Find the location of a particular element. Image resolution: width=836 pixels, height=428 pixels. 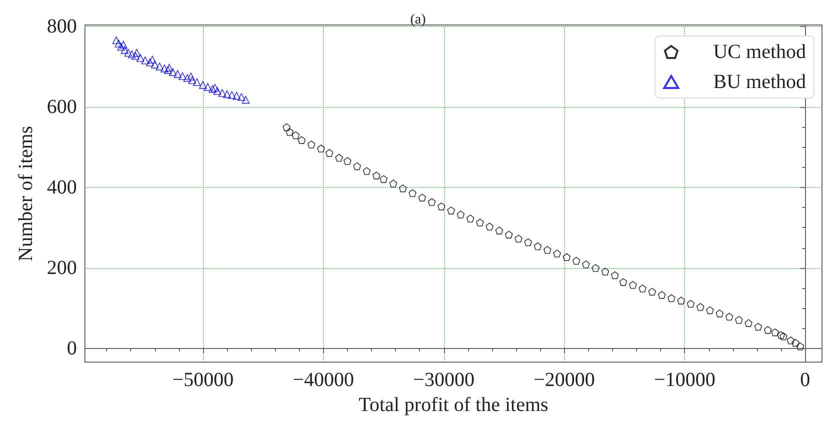

y-tick-label: 400 is located at coordinates (61, 187).